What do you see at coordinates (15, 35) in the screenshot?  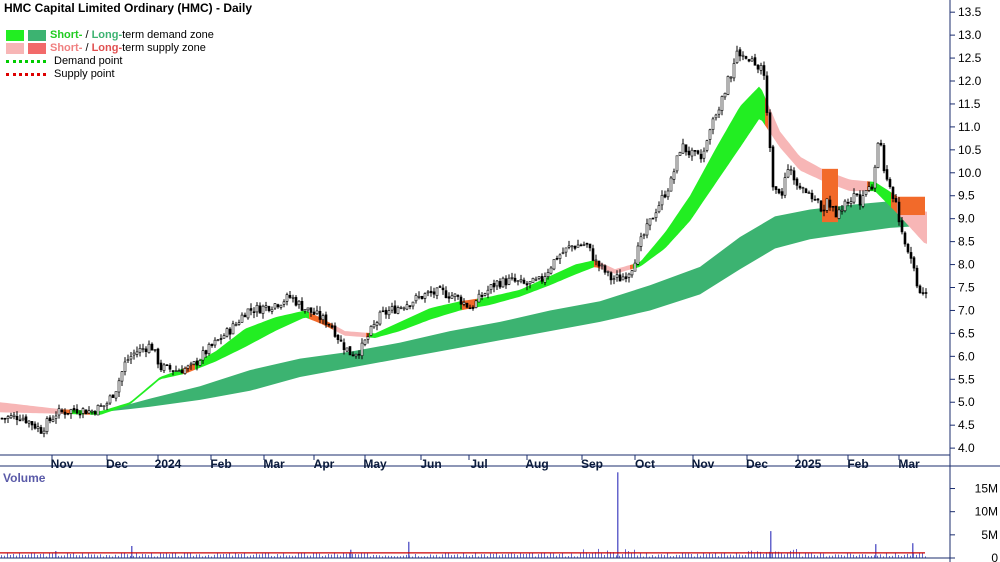 I see `short-demand-swatch` at bounding box center [15, 35].